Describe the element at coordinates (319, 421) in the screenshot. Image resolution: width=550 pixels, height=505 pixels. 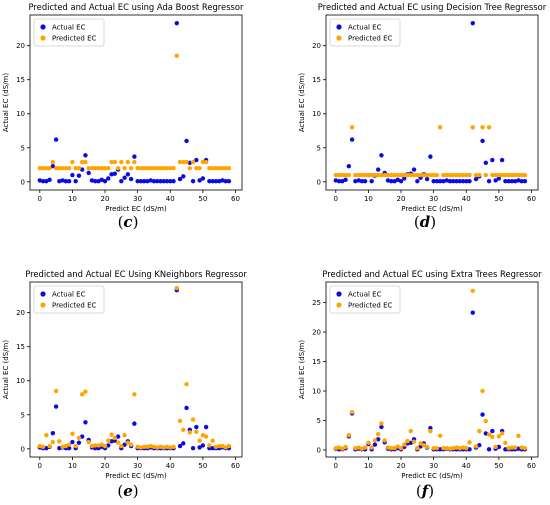
I see `y-tick-label: 5` at that location.